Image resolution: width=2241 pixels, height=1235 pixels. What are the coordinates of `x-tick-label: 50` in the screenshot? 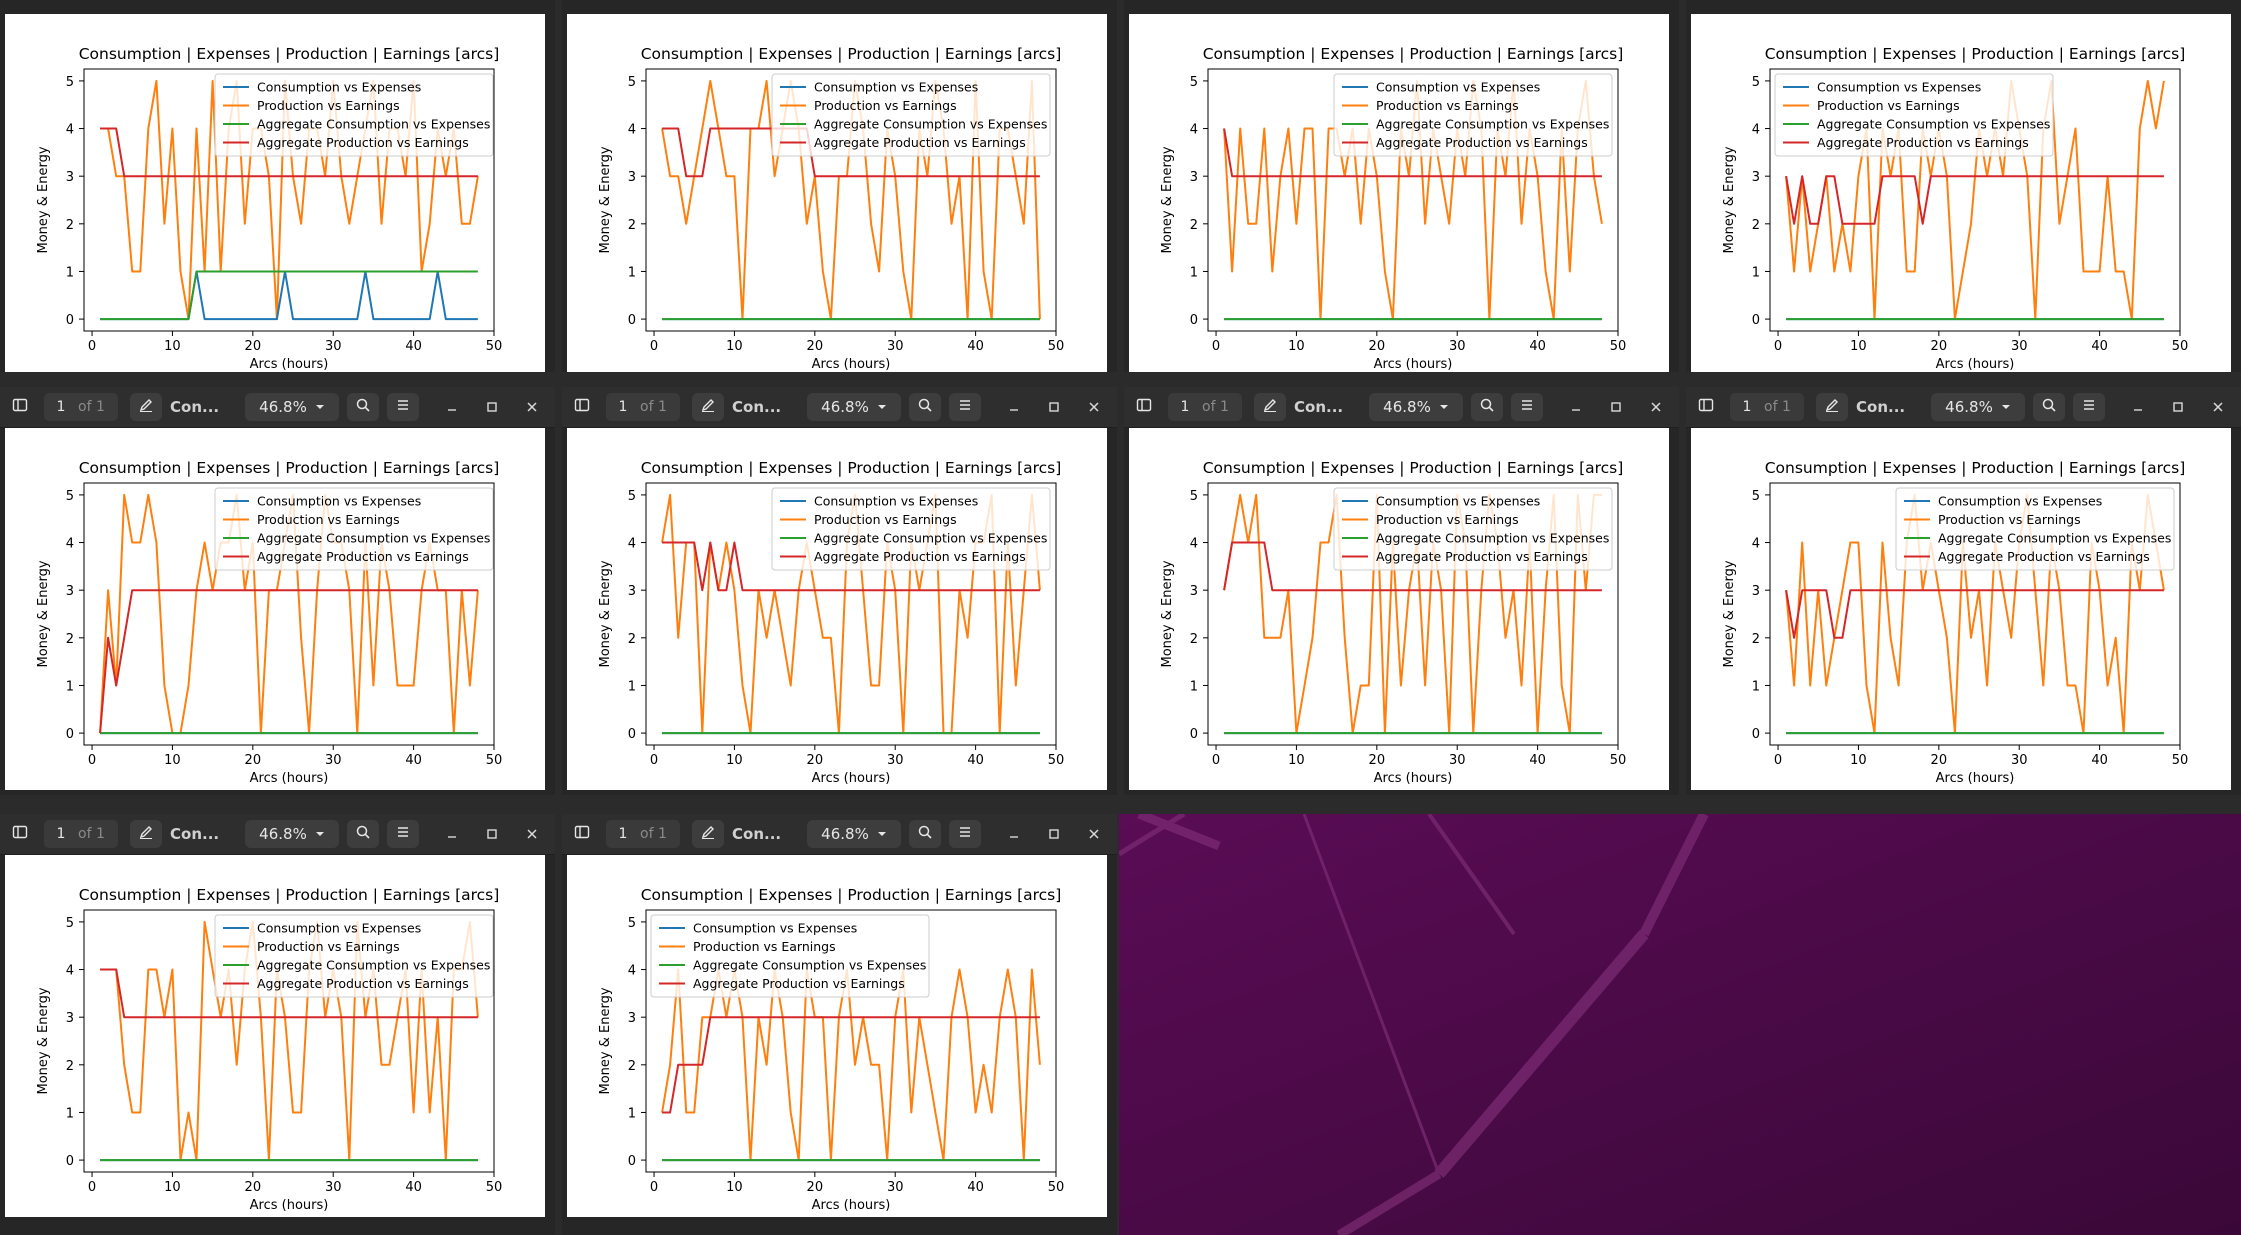 It's located at (494, 760).